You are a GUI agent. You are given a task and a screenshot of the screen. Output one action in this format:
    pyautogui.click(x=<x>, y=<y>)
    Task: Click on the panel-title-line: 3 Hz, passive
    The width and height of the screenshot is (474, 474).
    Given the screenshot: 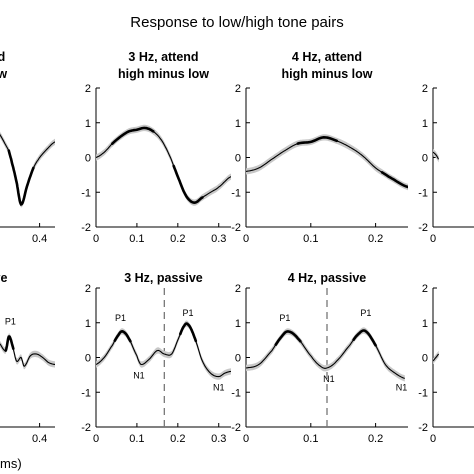 What is the action you would take?
    pyautogui.click(x=163, y=278)
    